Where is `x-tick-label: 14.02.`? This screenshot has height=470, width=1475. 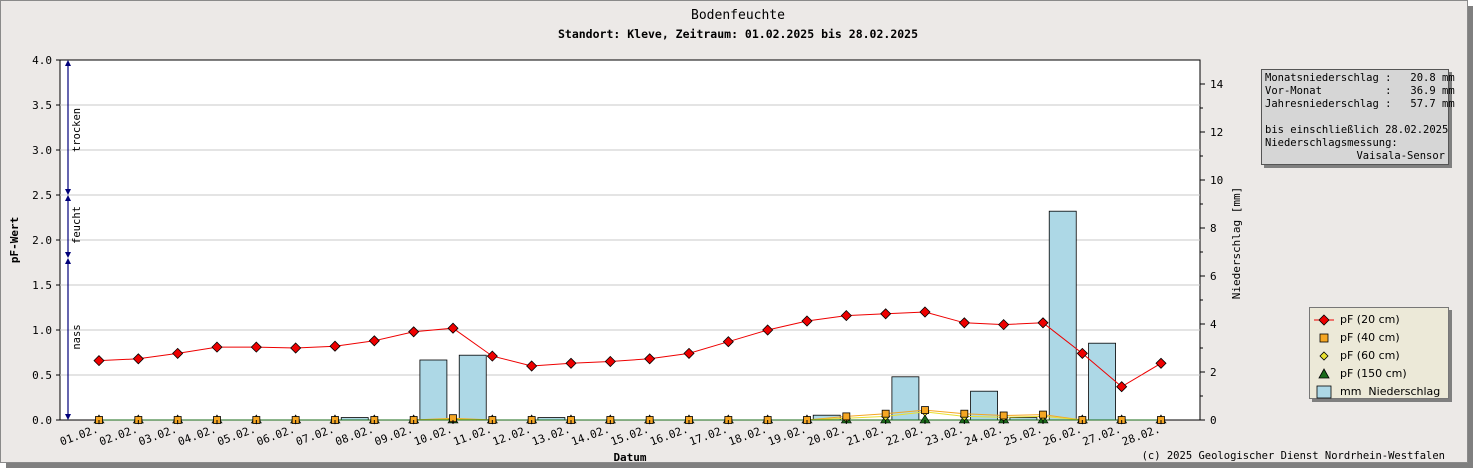
x-tick-label: 14.02. is located at coordinates (591, 436).